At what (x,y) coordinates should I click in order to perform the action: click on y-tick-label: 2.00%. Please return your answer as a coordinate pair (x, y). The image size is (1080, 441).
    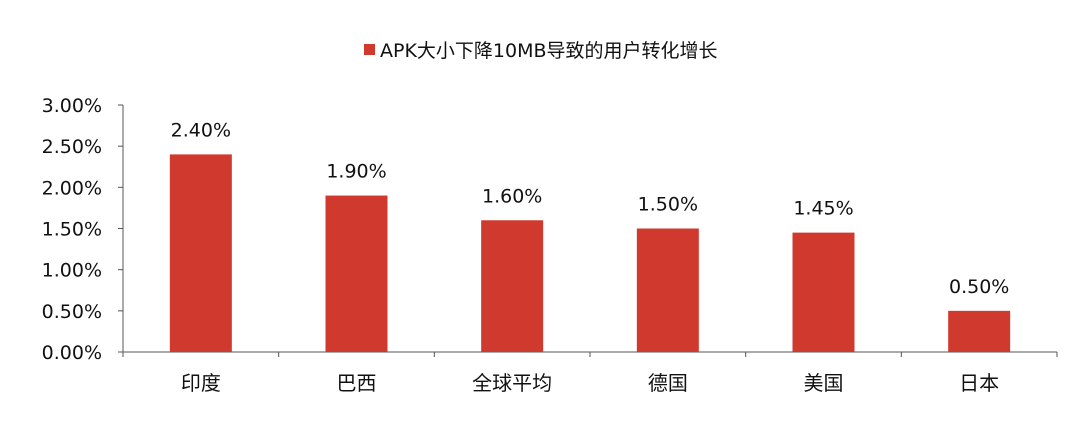
    Looking at the image, I should click on (72, 188).